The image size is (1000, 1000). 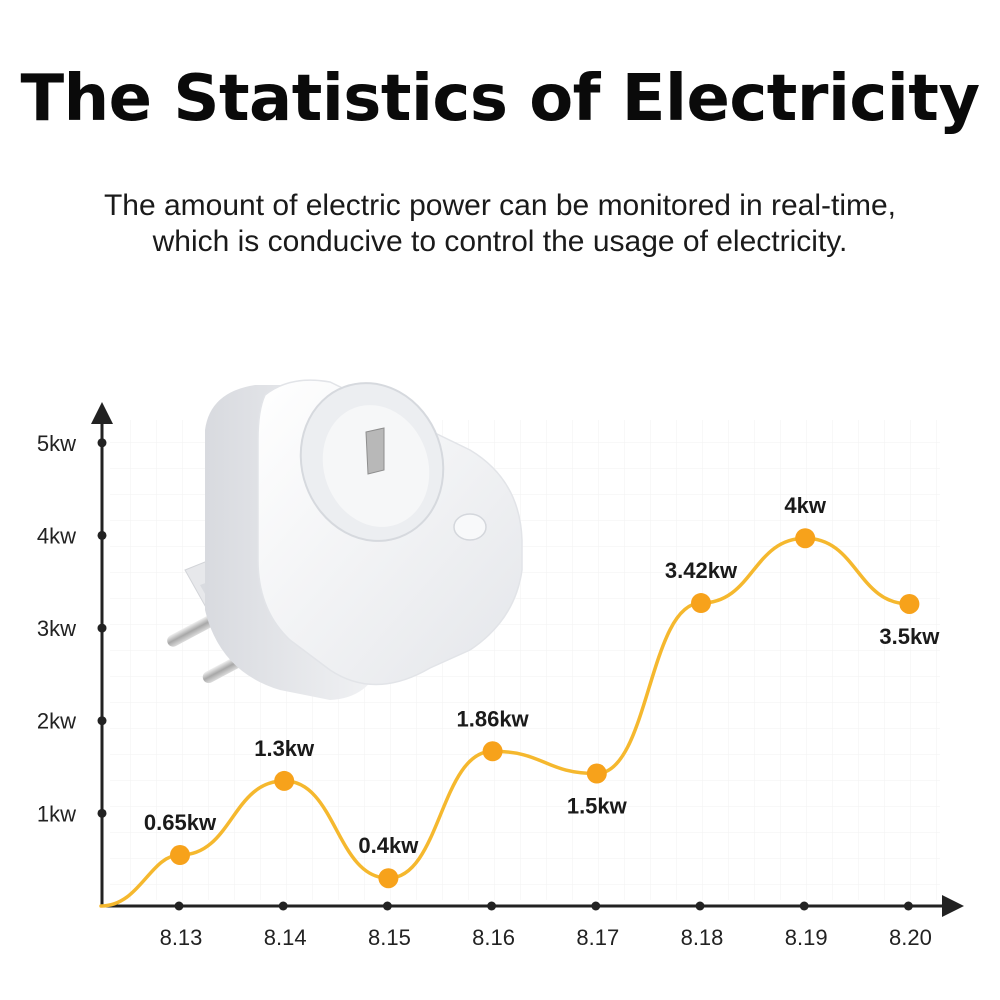 I want to click on y-tick-label: 1kw, so click(x=56, y=813).